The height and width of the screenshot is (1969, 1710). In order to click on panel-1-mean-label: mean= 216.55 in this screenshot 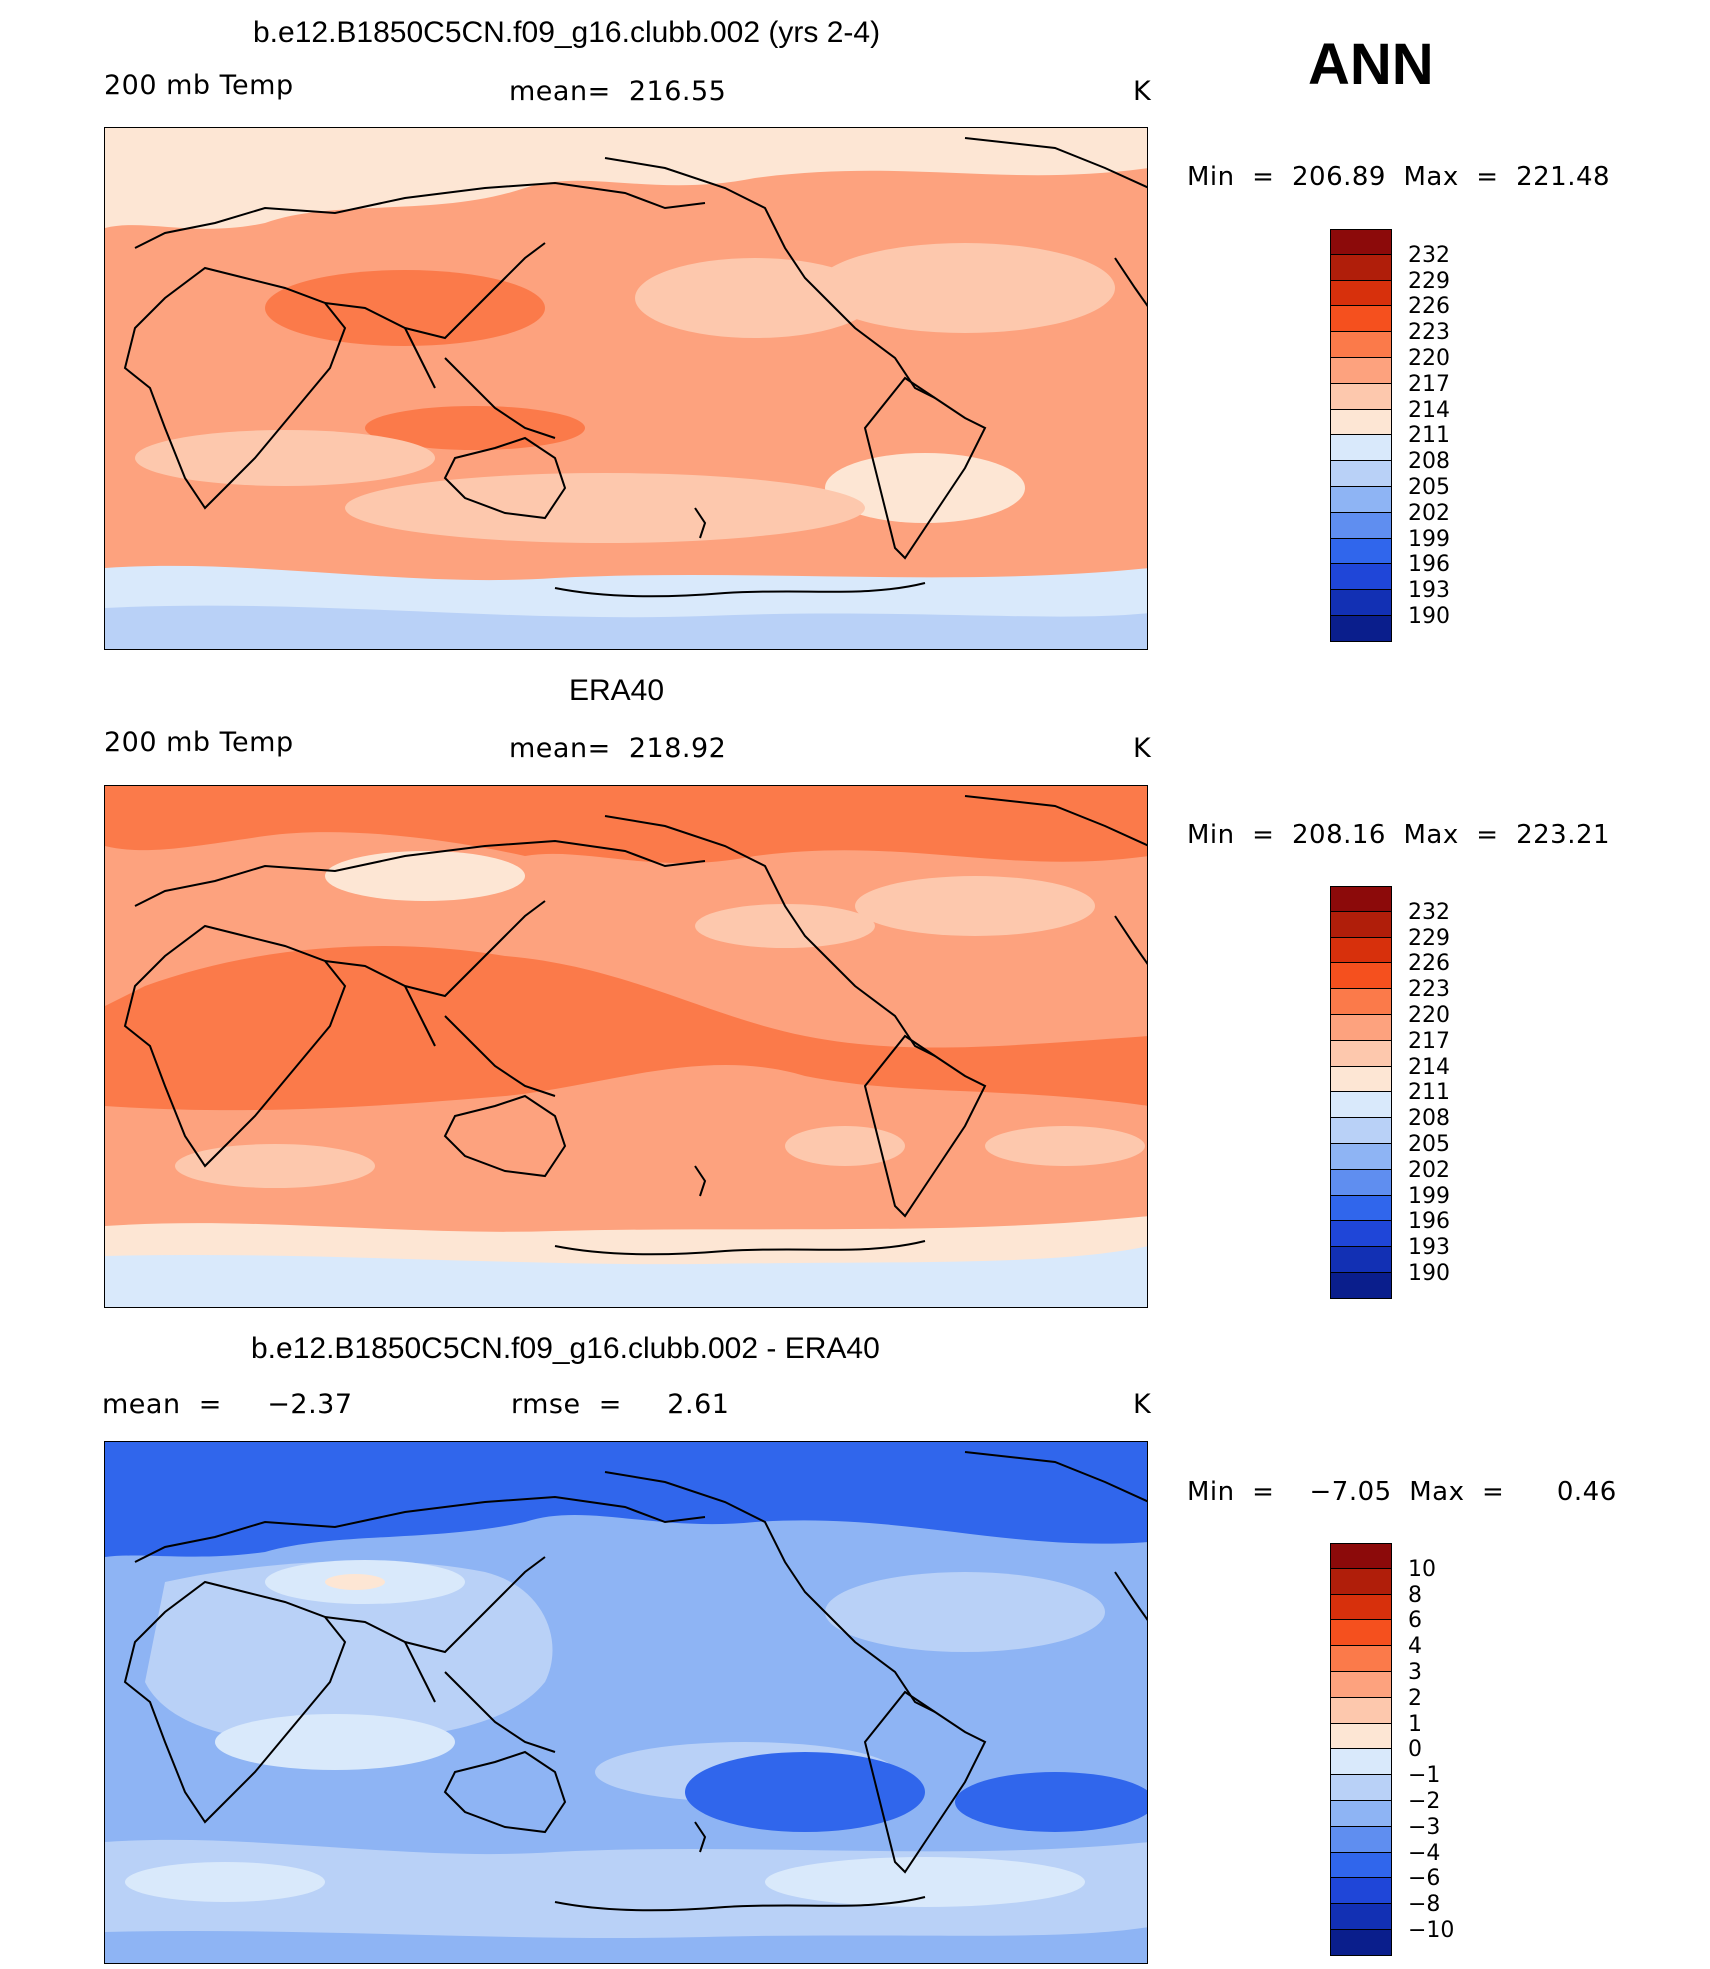, I will do `click(618, 91)`.